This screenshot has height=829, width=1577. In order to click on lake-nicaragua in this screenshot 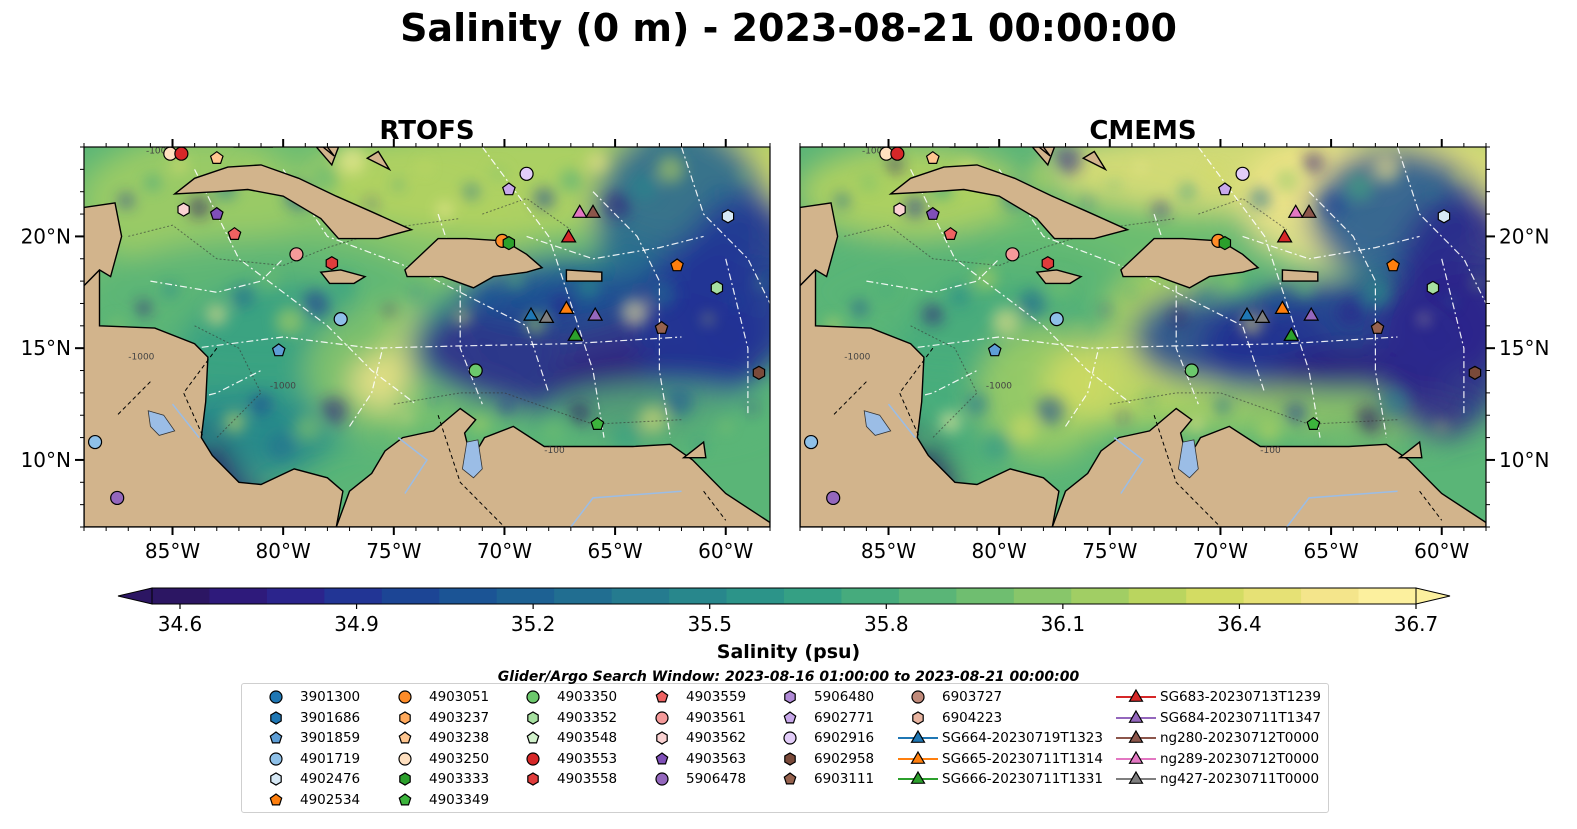, I will do `click(877, 423)`.